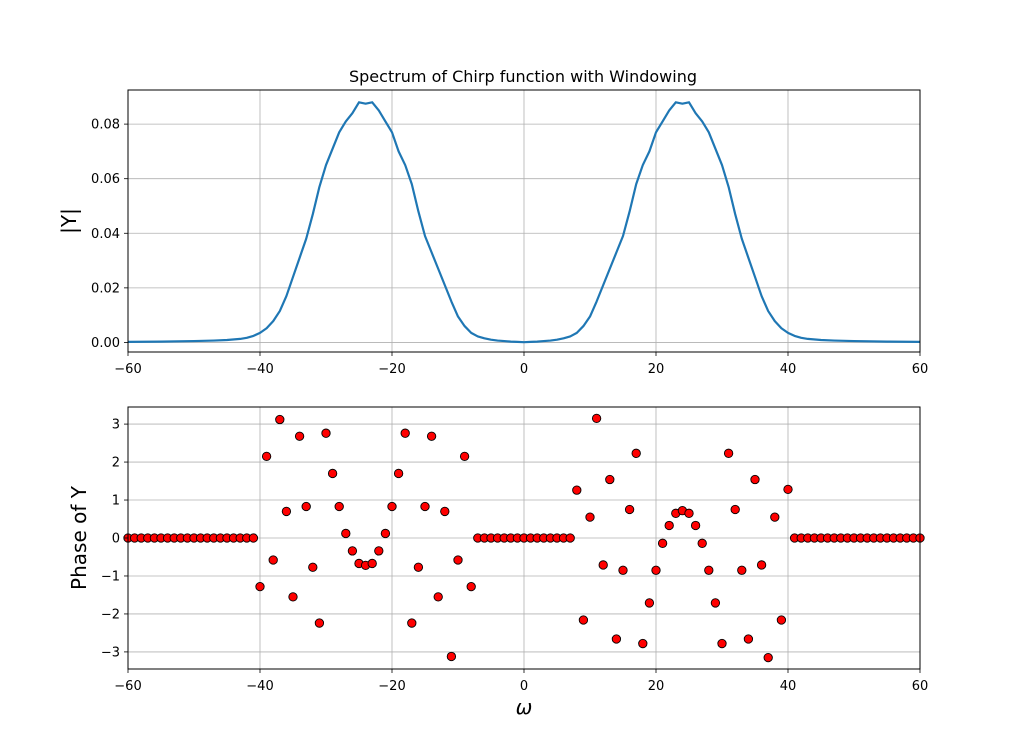 Image resolution: width=1022 pixels, height=751 pixels. Describe the element at coordinates (391, 686) in the screenshot. I see `phase-x-tick-label: −20` at that location.